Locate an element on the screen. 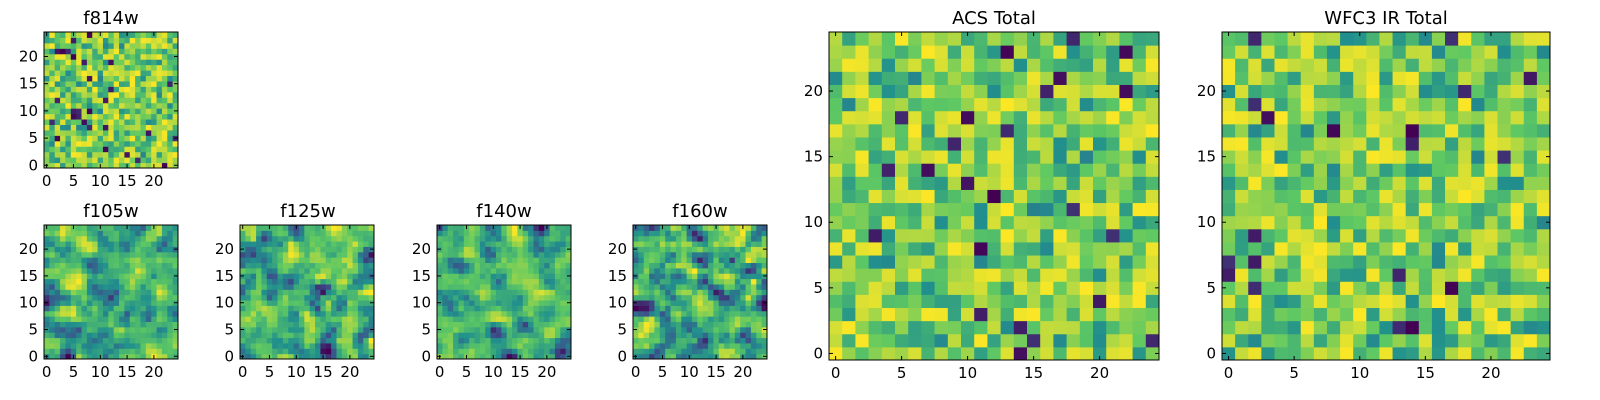 This screenshot has width=1600, height=400. y-tick-label: 15 is located at coordinates (813, 157).